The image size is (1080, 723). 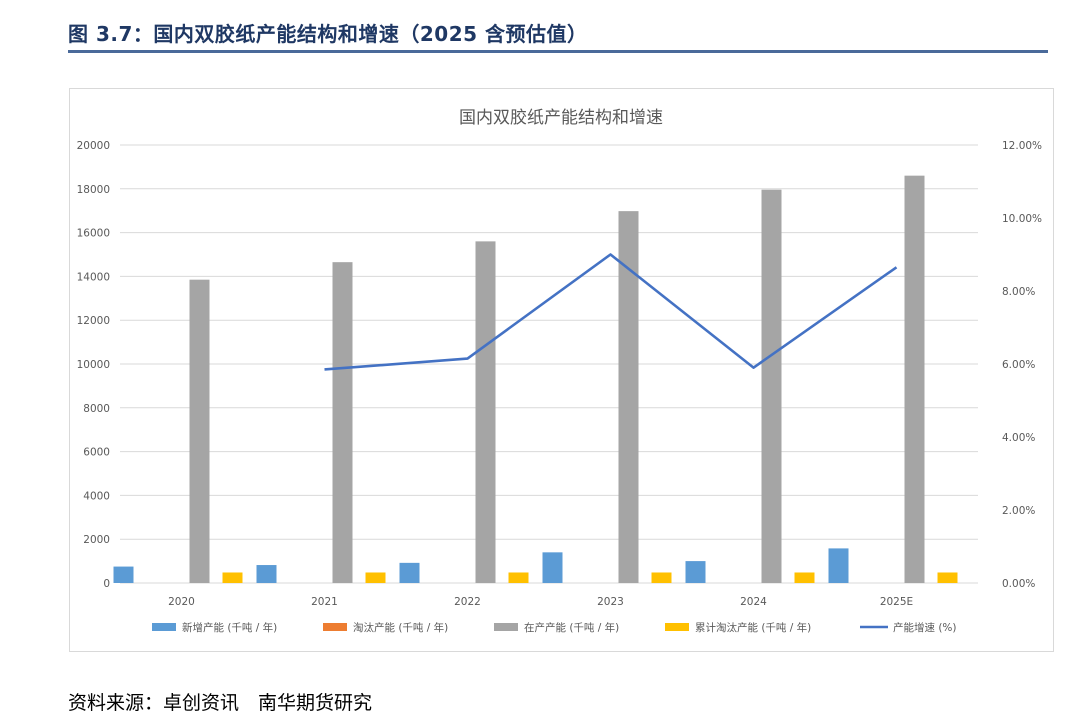 I want to click on y-tick-label: 2000, so click(x=96, y=540).